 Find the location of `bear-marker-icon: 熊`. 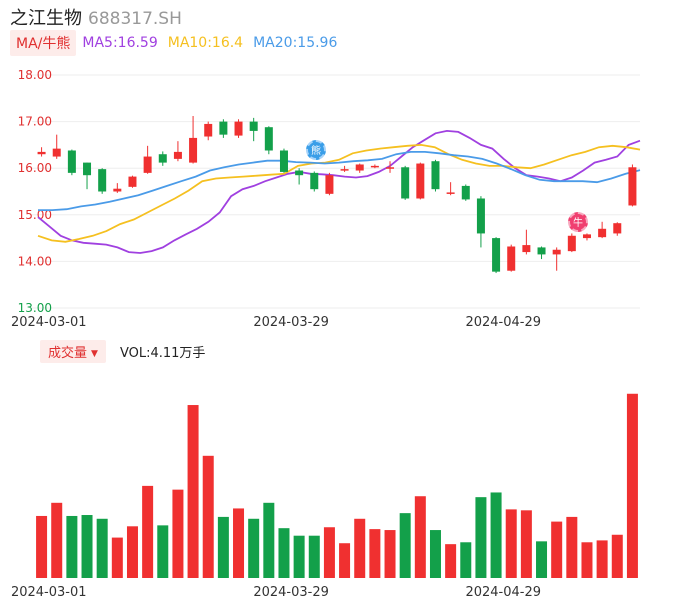

bear-marker-icon: 熊 is located at coordinates (316, 150).